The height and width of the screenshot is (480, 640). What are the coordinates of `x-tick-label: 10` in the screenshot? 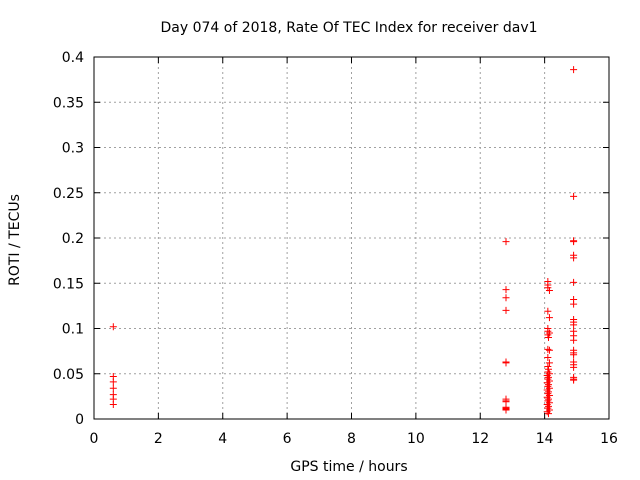 It's located at (416, 439).